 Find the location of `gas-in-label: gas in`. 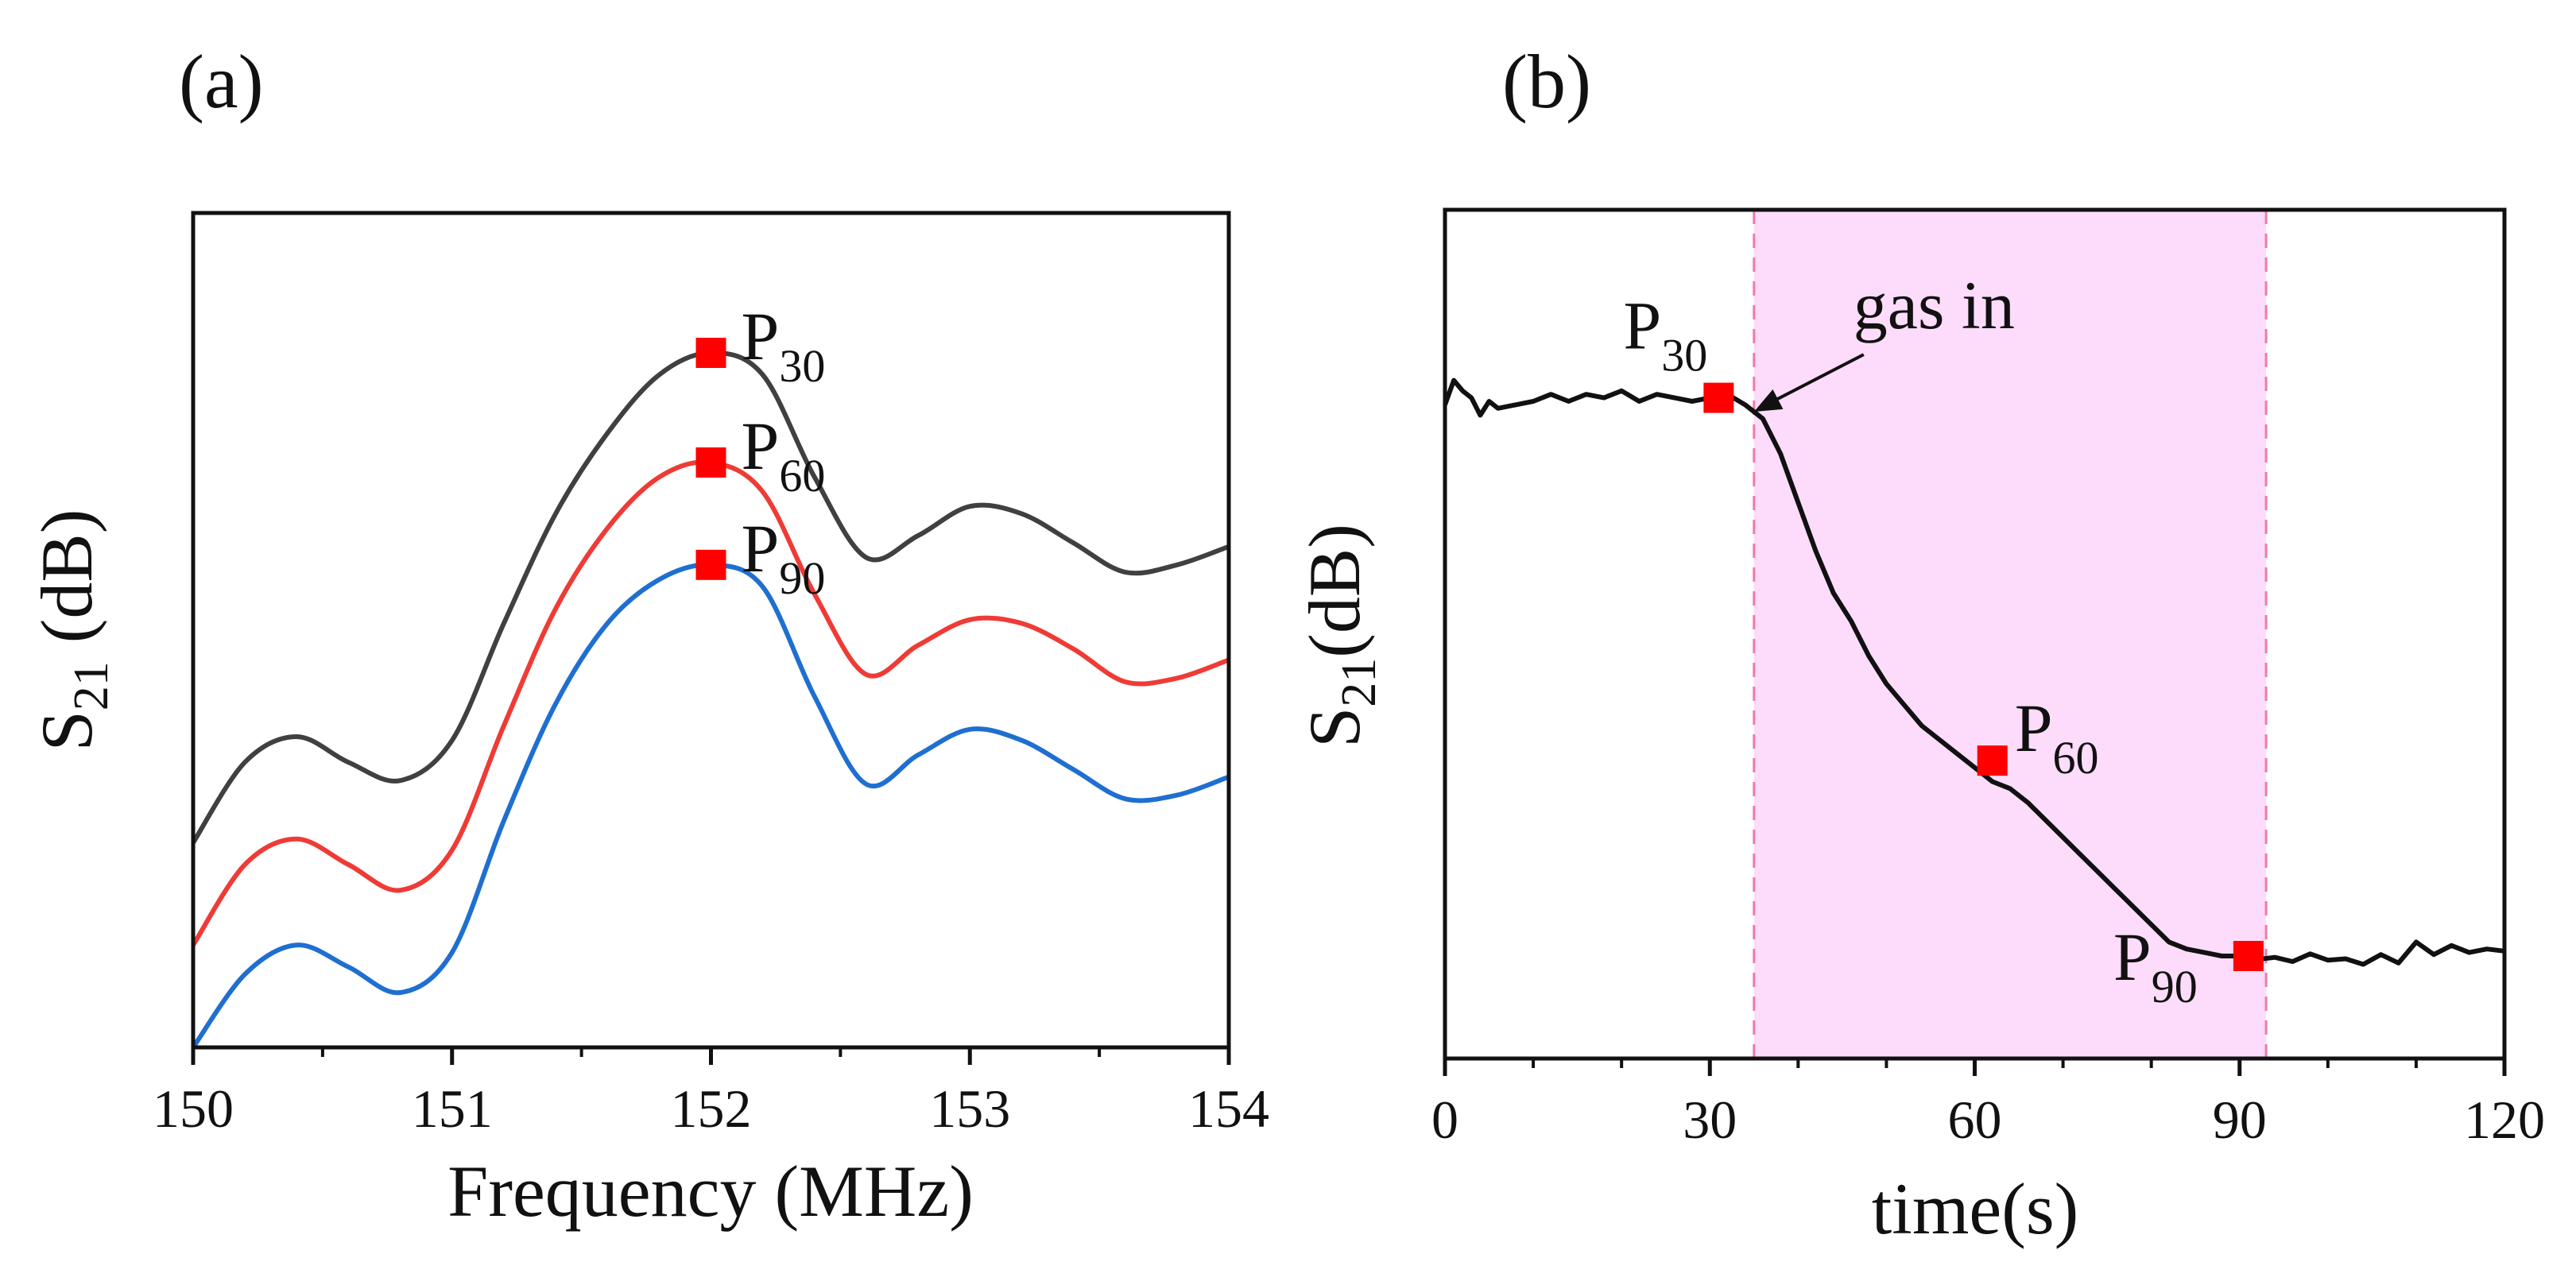

gas-in-label: gas in is located at coordinates (1934, 305).